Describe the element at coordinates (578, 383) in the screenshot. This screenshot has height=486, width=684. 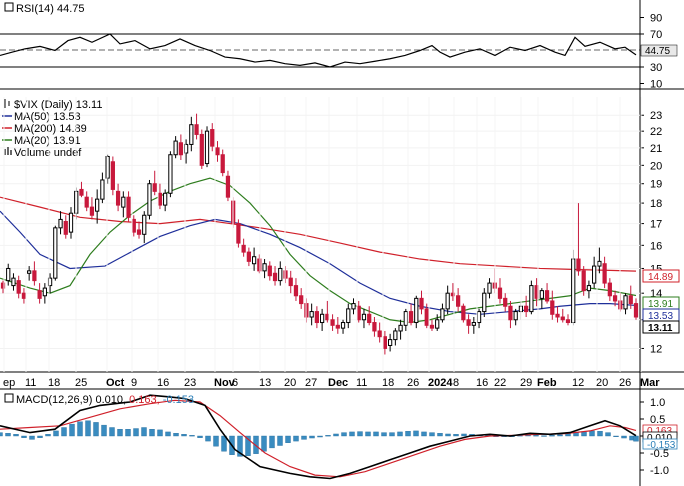
I see `x-tick-label: 12` at that location.